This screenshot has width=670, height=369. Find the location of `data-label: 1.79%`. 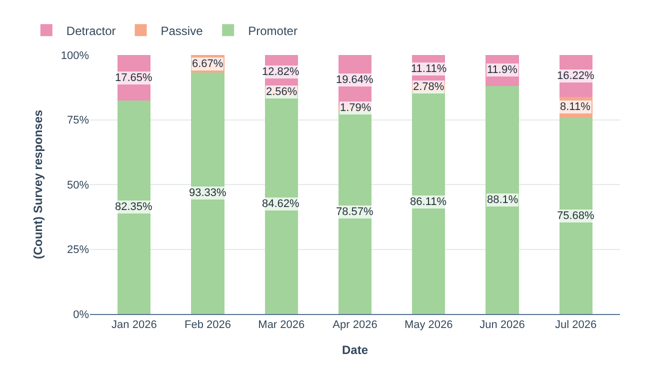

data-label: 1.79% is located at coordinates (356, 108).